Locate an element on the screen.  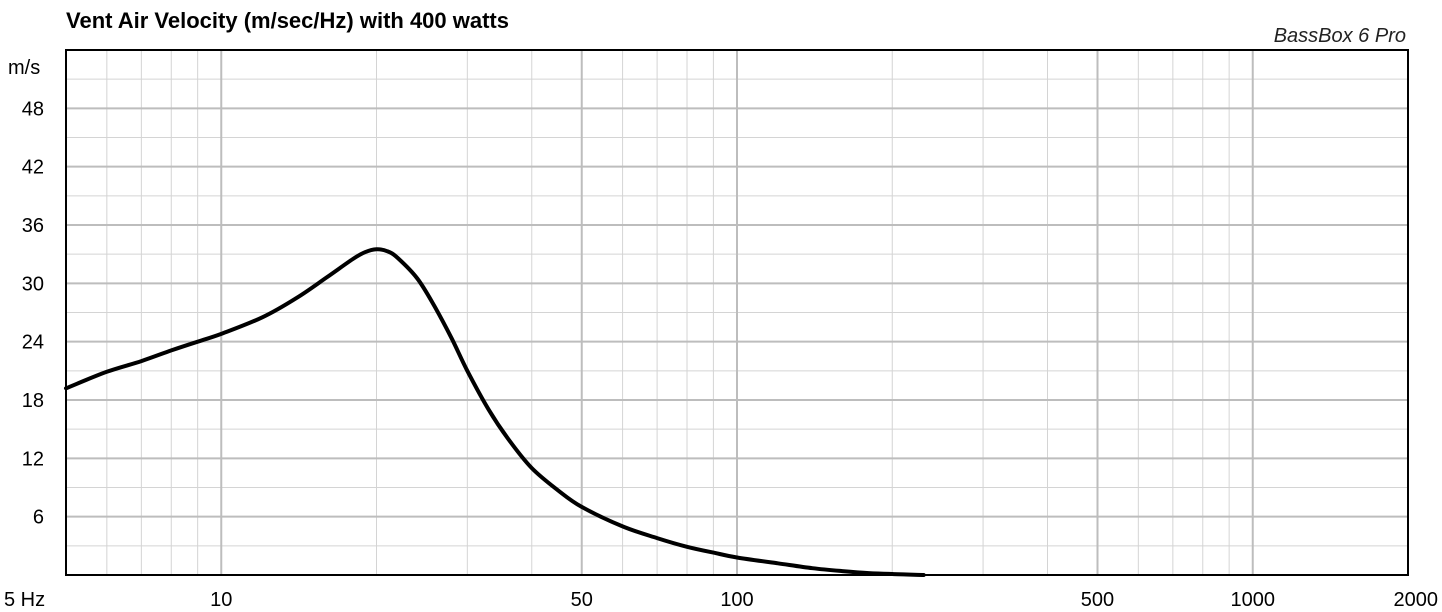
x-tick-label: 5 Hz is located at coordinates (24, 600).